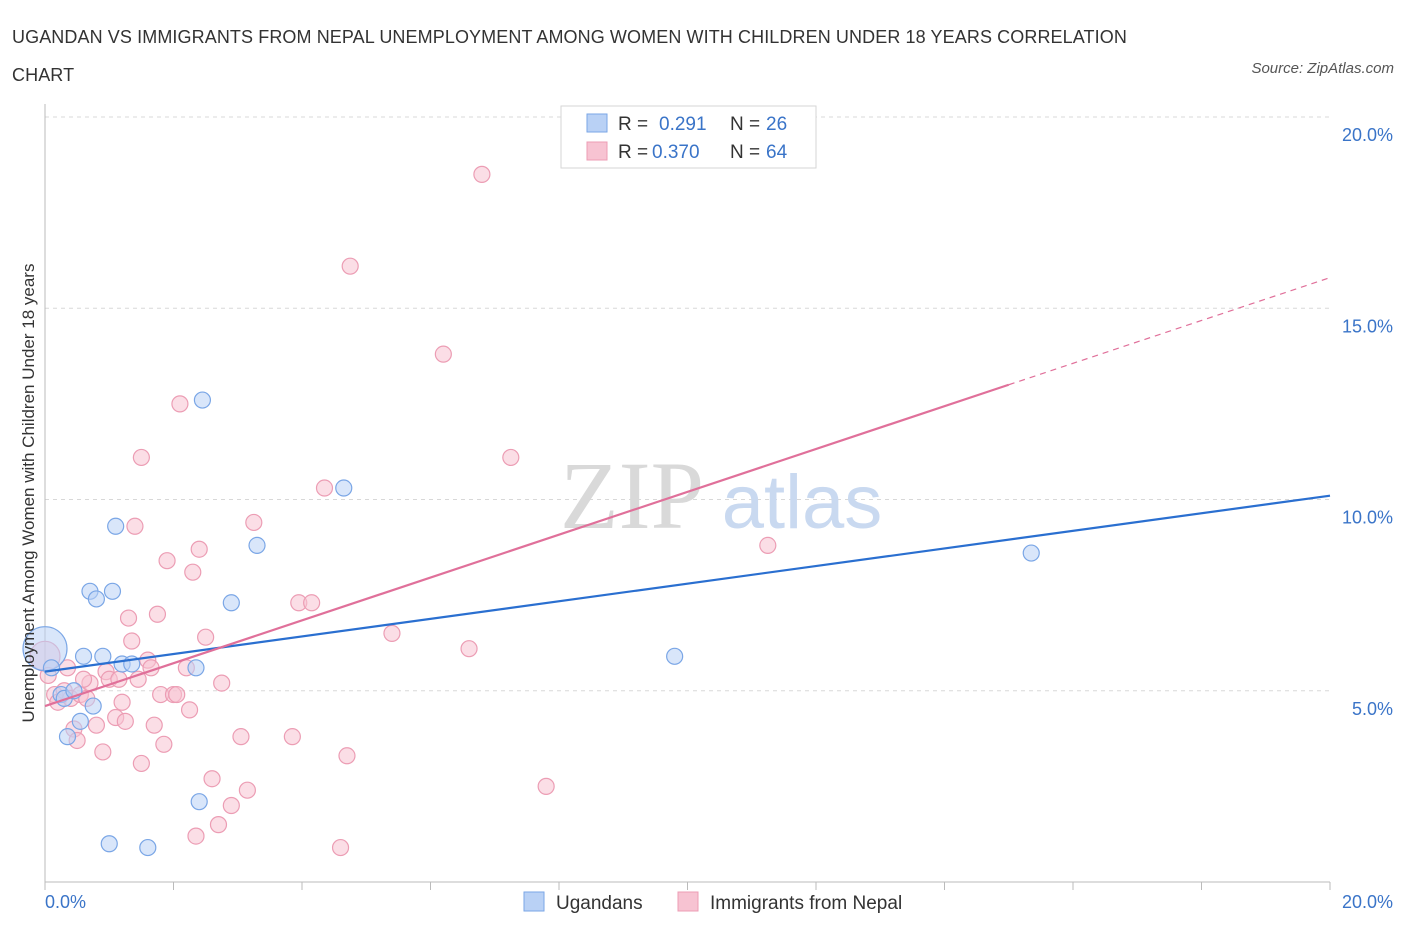  Describe the element at coordinates (1372, 709) in the screenshot. I see `y-tick-label-0: 5.0%` at that location.